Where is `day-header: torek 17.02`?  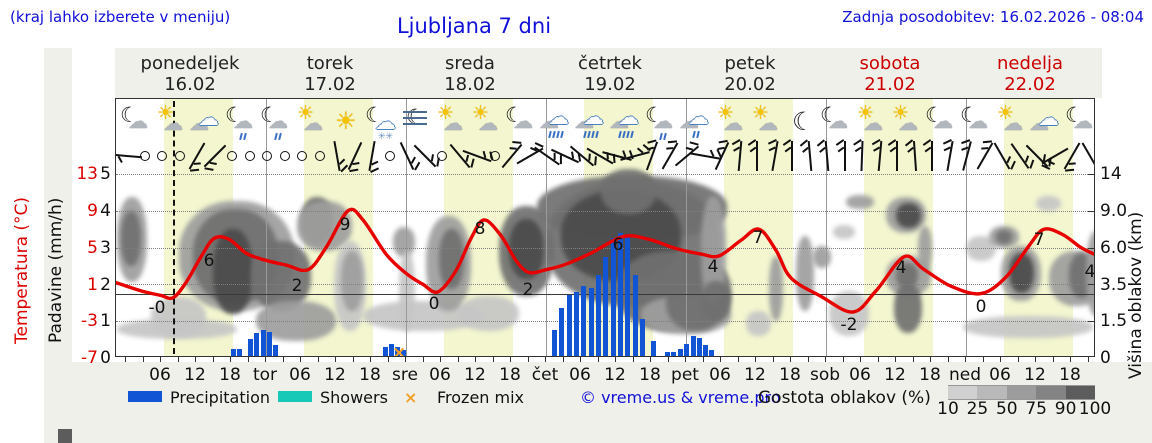 day-header: torek 17.02 is located at coordinates (330, 74).